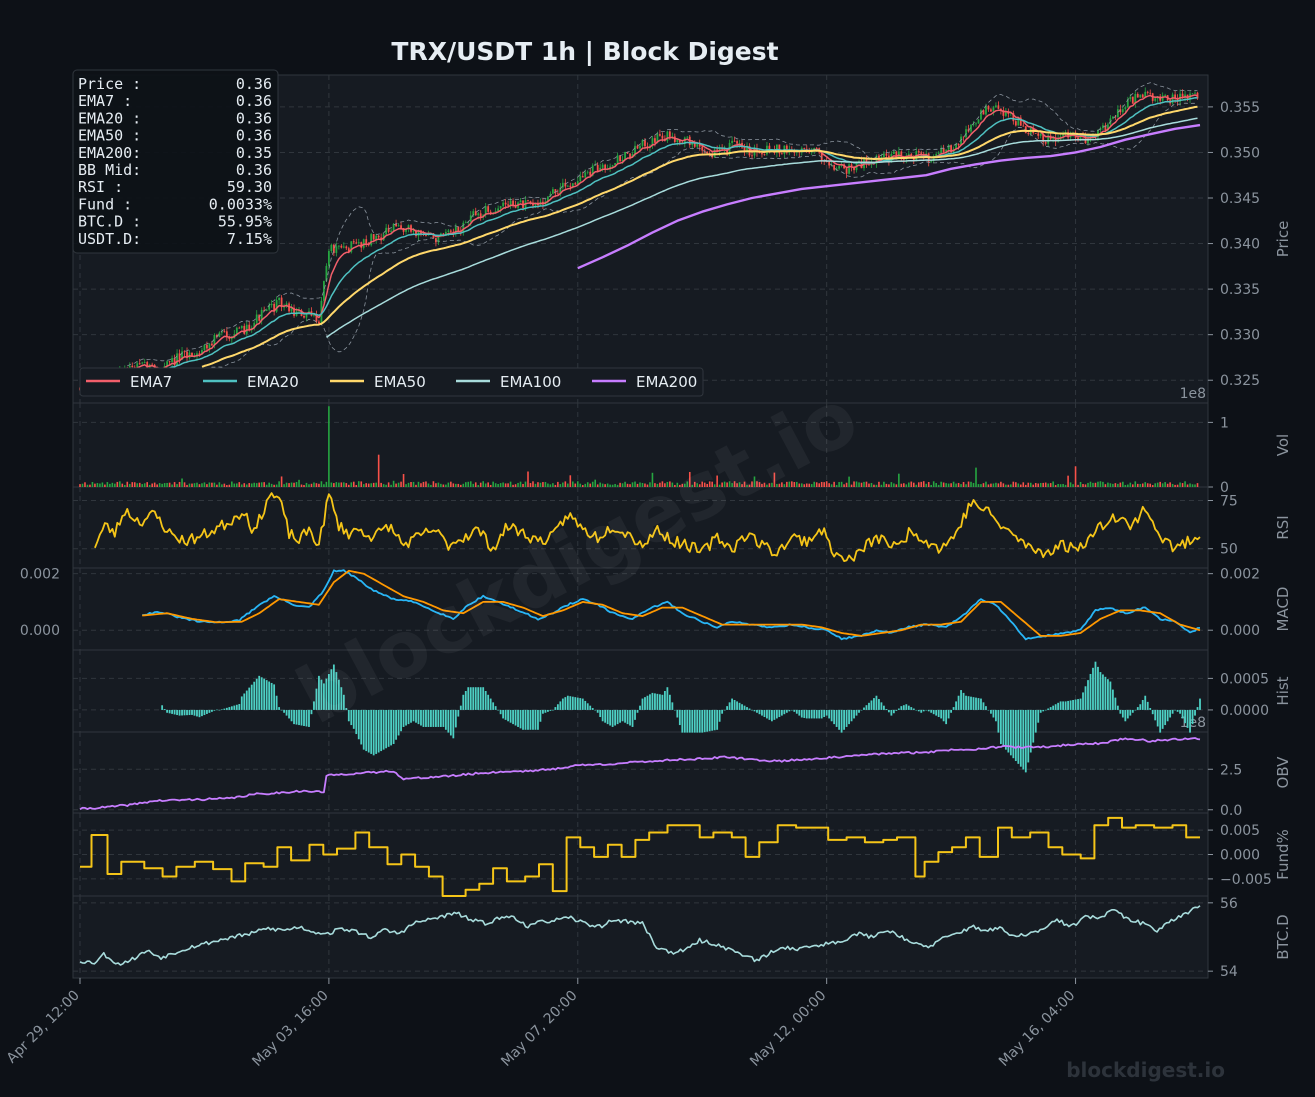 Image resolution: width=1315 pixels, height=1097 pixels. What do you see at coordinates (151, 382) in the screenshot?
I see `legend-label-ema7: EMA7` at bounding box center [151, 382].